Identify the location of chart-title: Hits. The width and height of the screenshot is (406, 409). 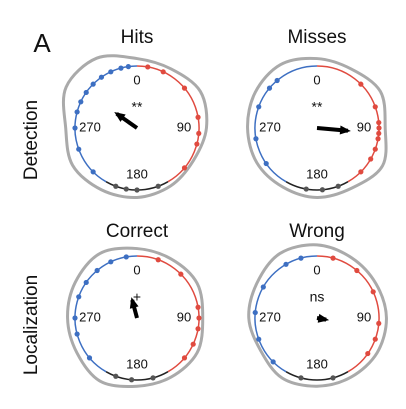
(137, 37).